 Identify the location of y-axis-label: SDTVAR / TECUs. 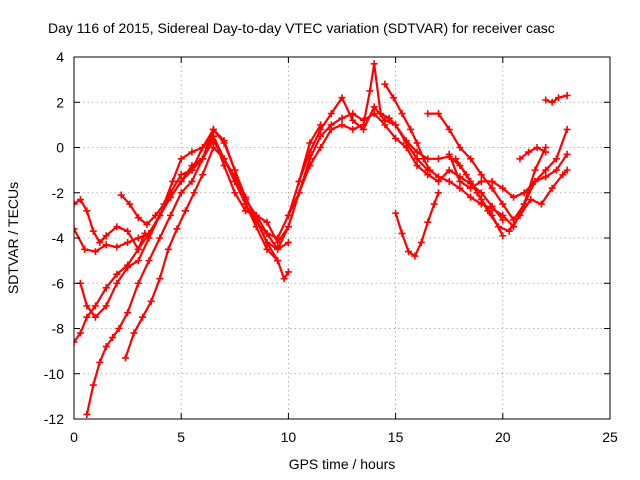
(13, 238).